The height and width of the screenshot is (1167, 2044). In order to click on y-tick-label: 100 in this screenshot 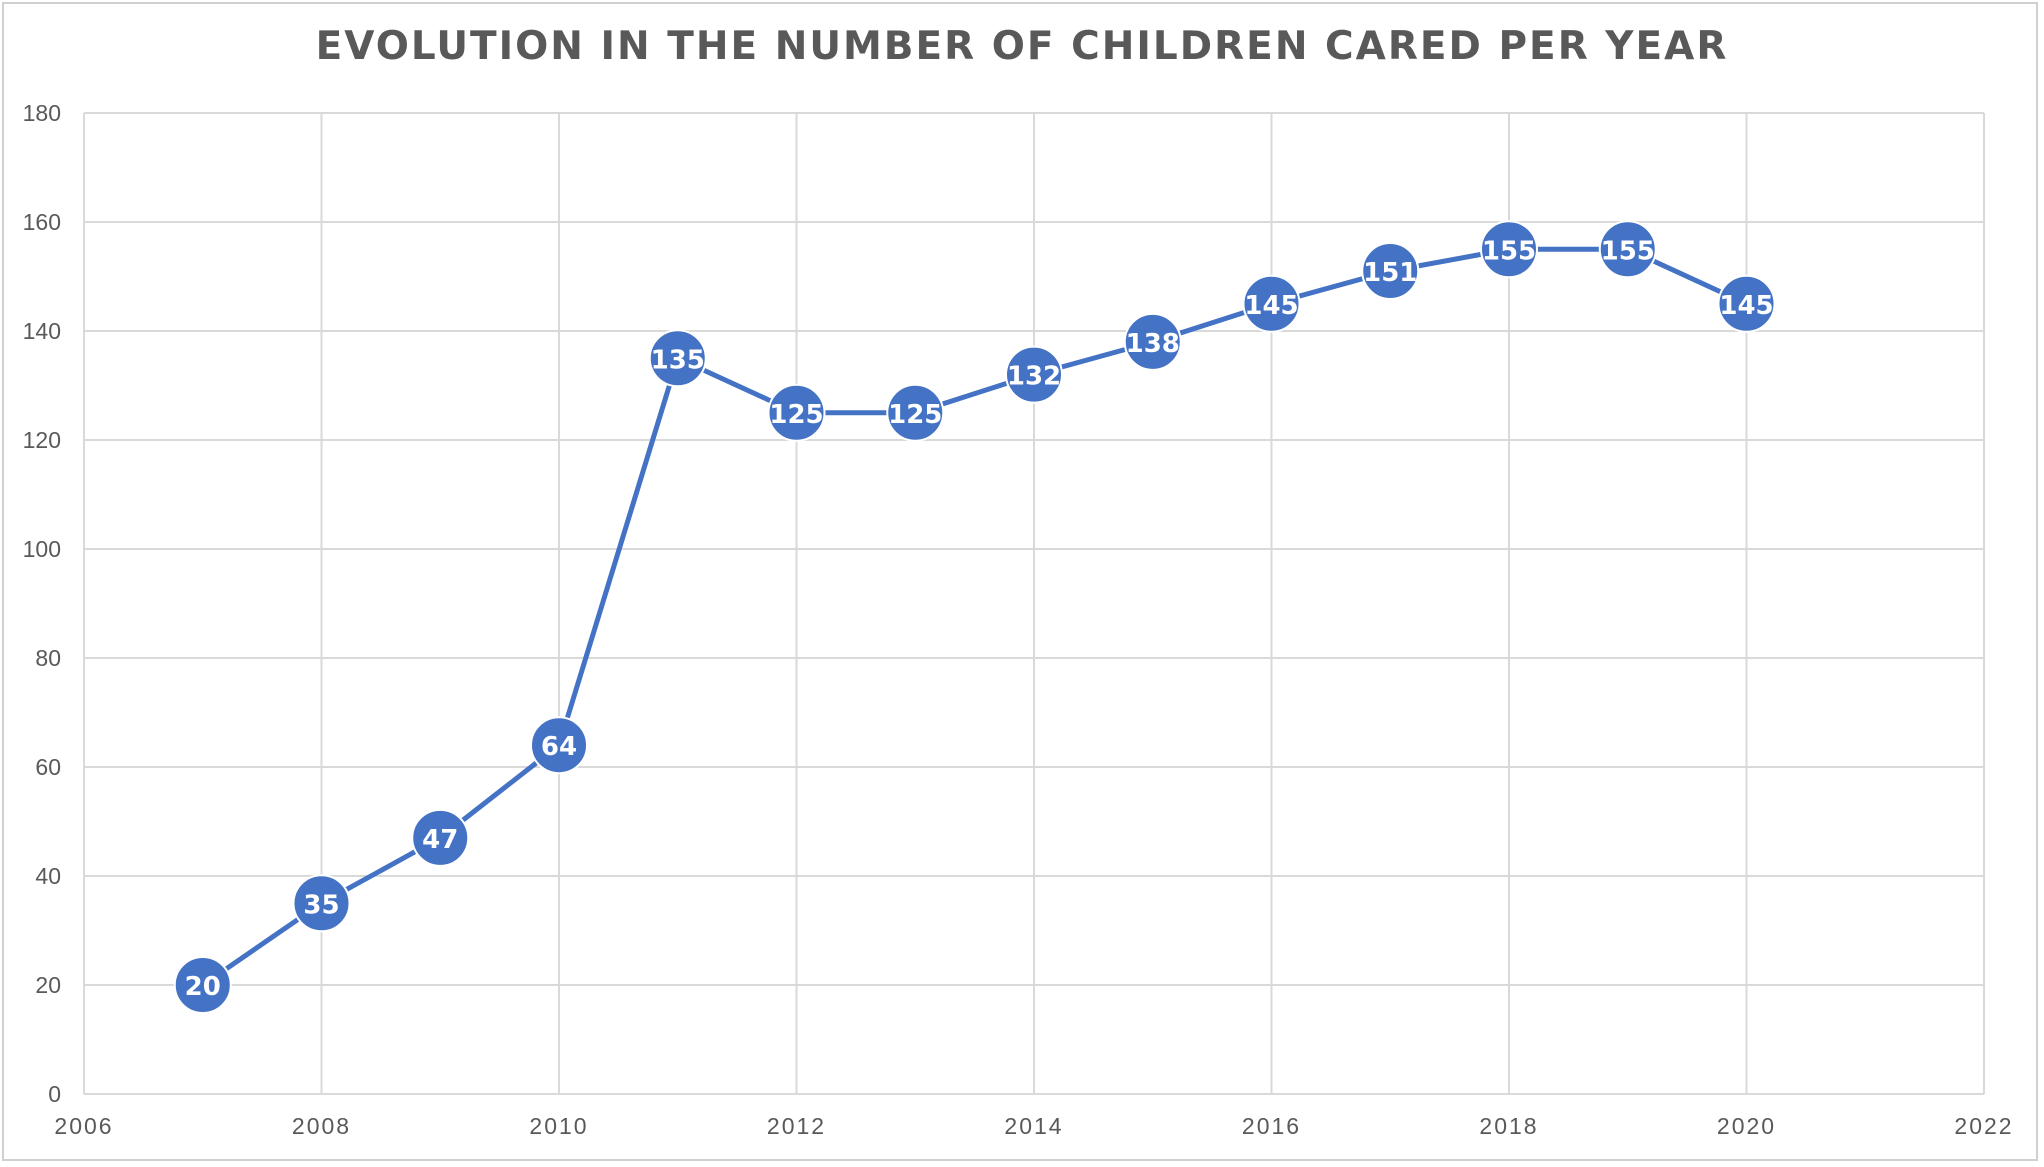, I will do `click(42, 549)`.